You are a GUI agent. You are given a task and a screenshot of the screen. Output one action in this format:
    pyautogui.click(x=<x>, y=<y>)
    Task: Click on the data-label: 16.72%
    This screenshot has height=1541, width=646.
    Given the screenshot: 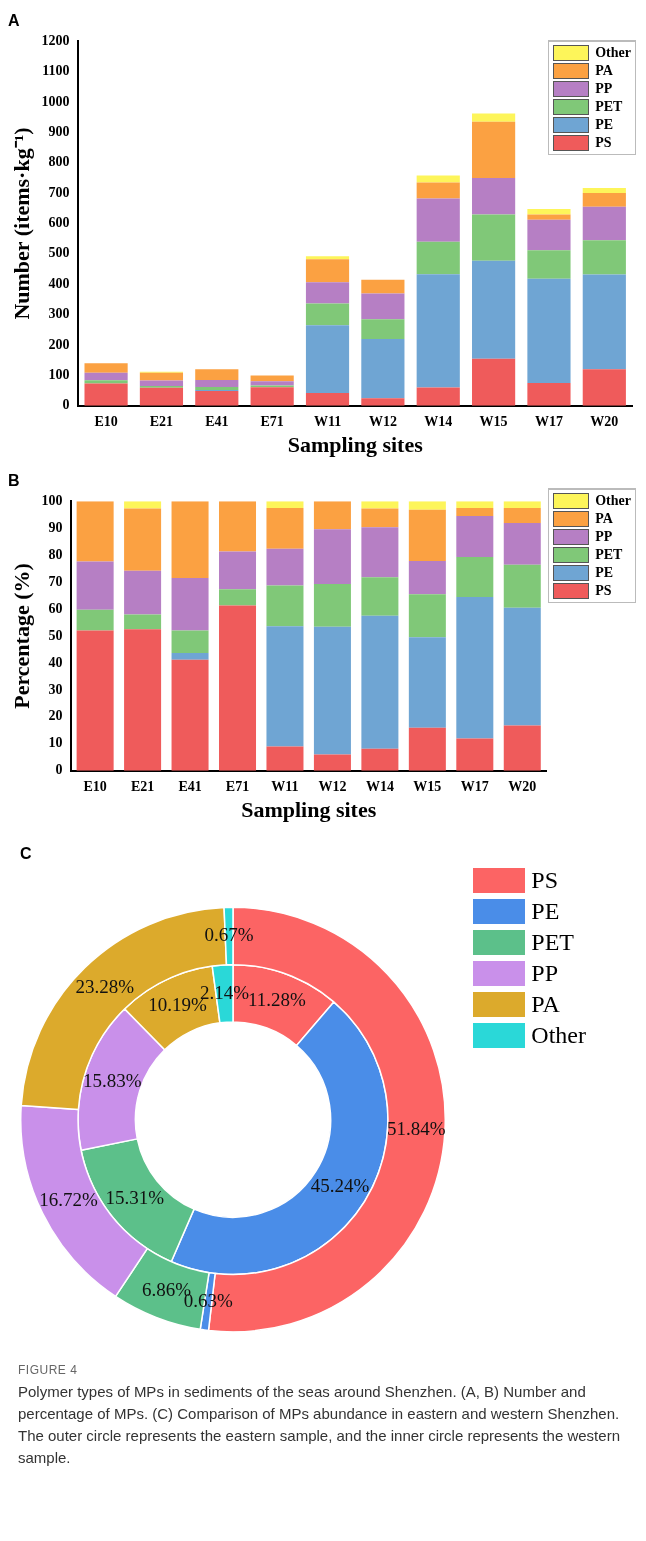 What is the action you would take?
    pyautogui.click(x=68, y=1199)
    